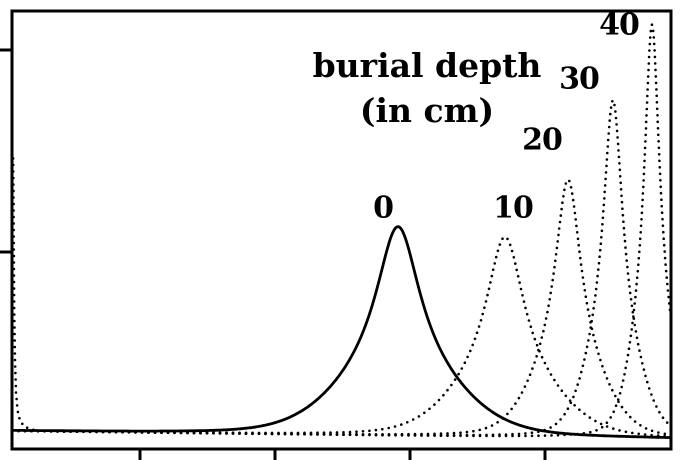  What do you see at coordinates (24, 294) in the screenshot?
I see `curve-dotted-left-edge-spike` at bounding box center [24, 294].